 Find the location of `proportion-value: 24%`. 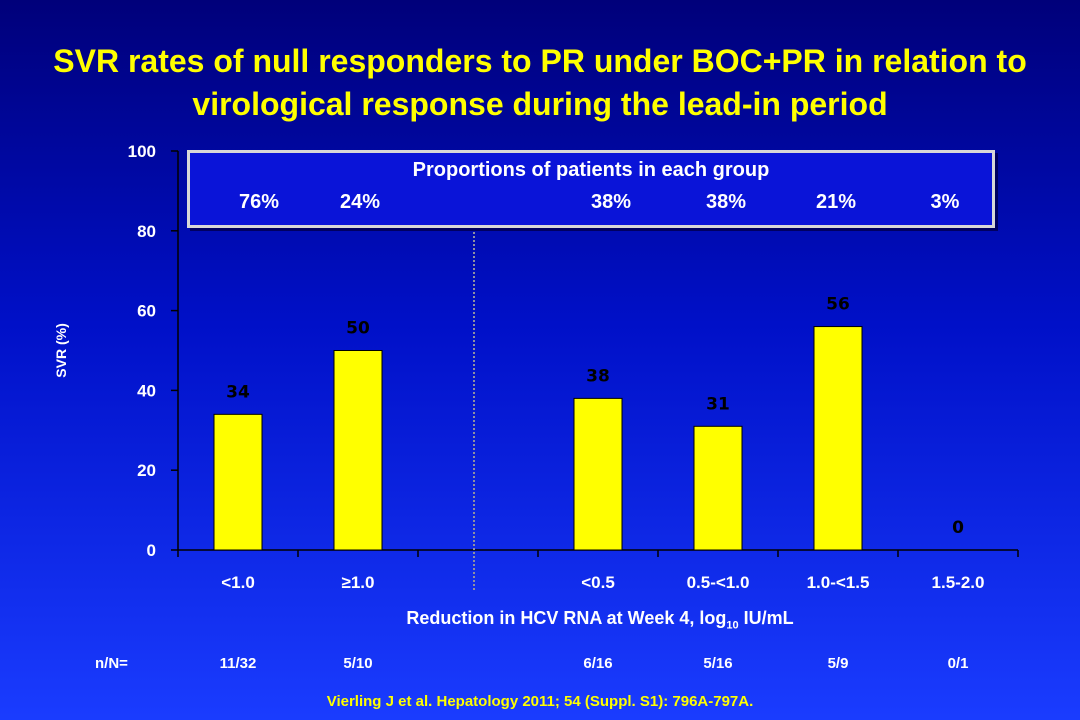

proportion-value: 24% is located at coordinates (360, 202).